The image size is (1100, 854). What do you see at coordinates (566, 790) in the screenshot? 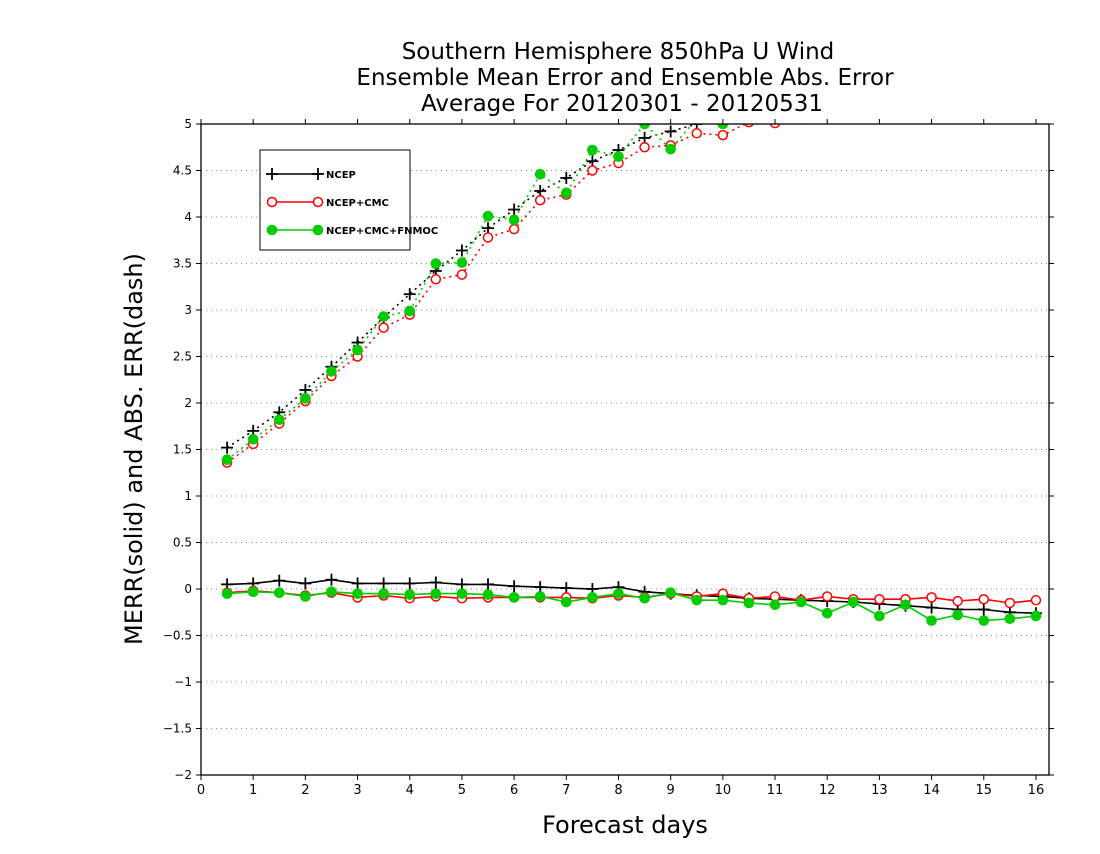
I see `x-tick-label: 7` at bounding box center [566, 790].